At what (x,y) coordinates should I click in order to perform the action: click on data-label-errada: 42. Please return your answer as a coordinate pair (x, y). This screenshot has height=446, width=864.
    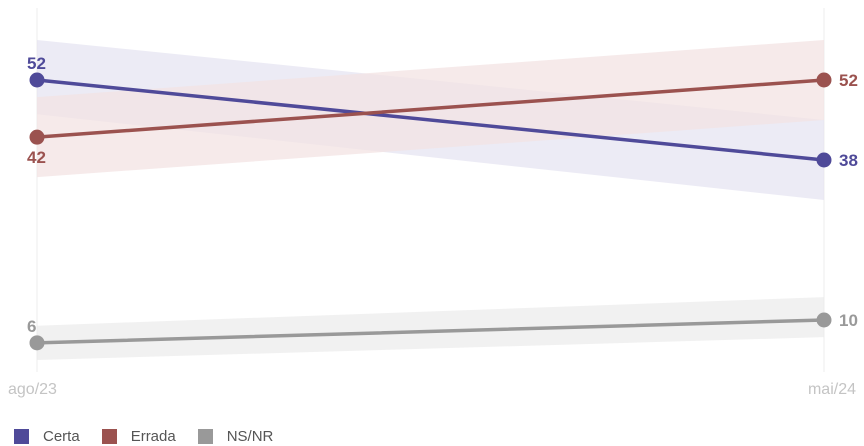
    Looking at the image, I should click on (36, 157).